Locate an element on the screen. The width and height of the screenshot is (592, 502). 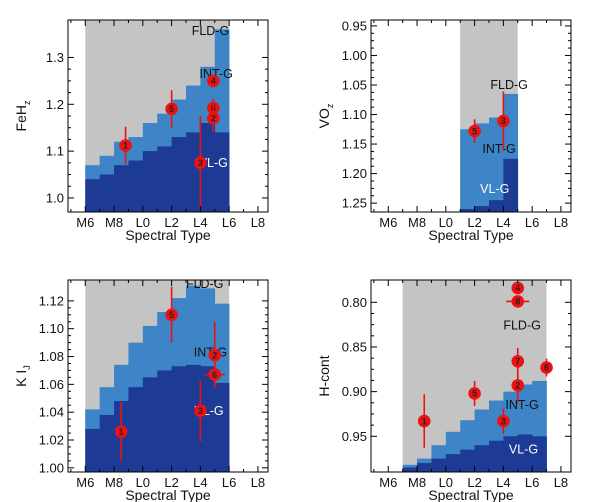
y-tick-label: 1.3 is located at coordinates (55, 57).